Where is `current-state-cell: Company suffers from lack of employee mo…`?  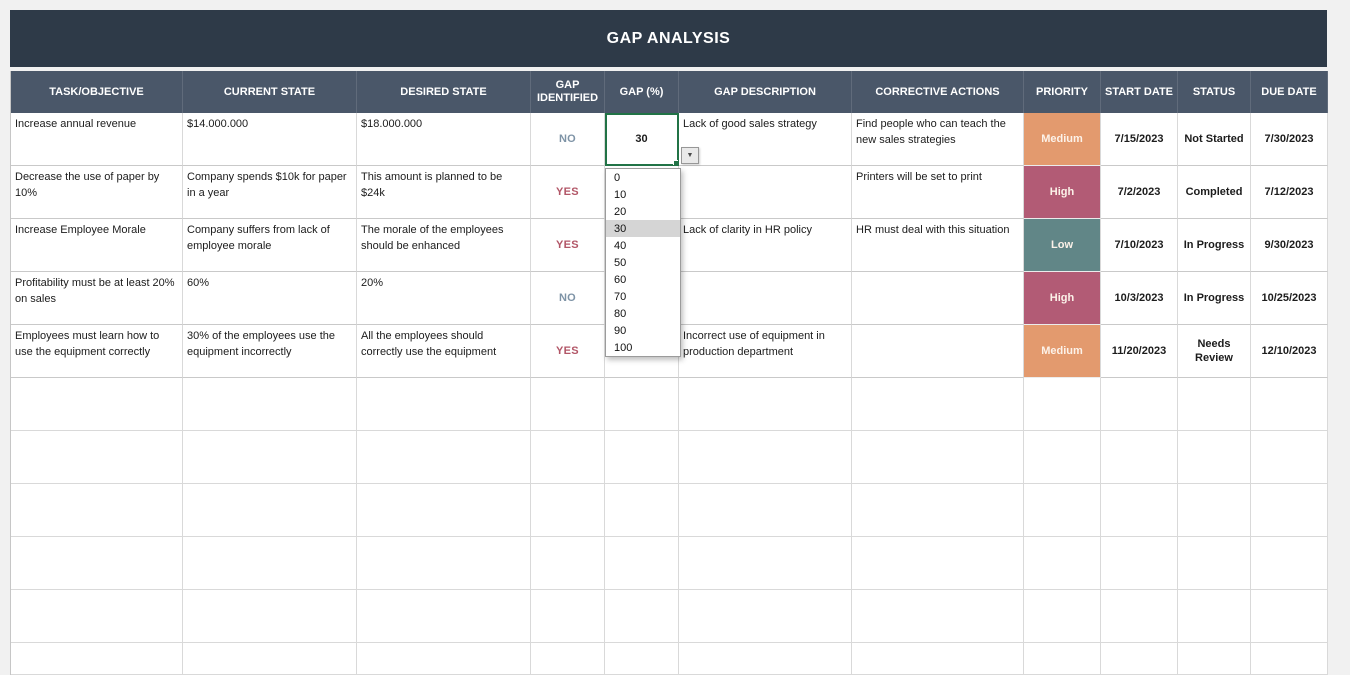
current-state-cell: Company suffers from lack of employee mo… is located at coordinates (270, 245).